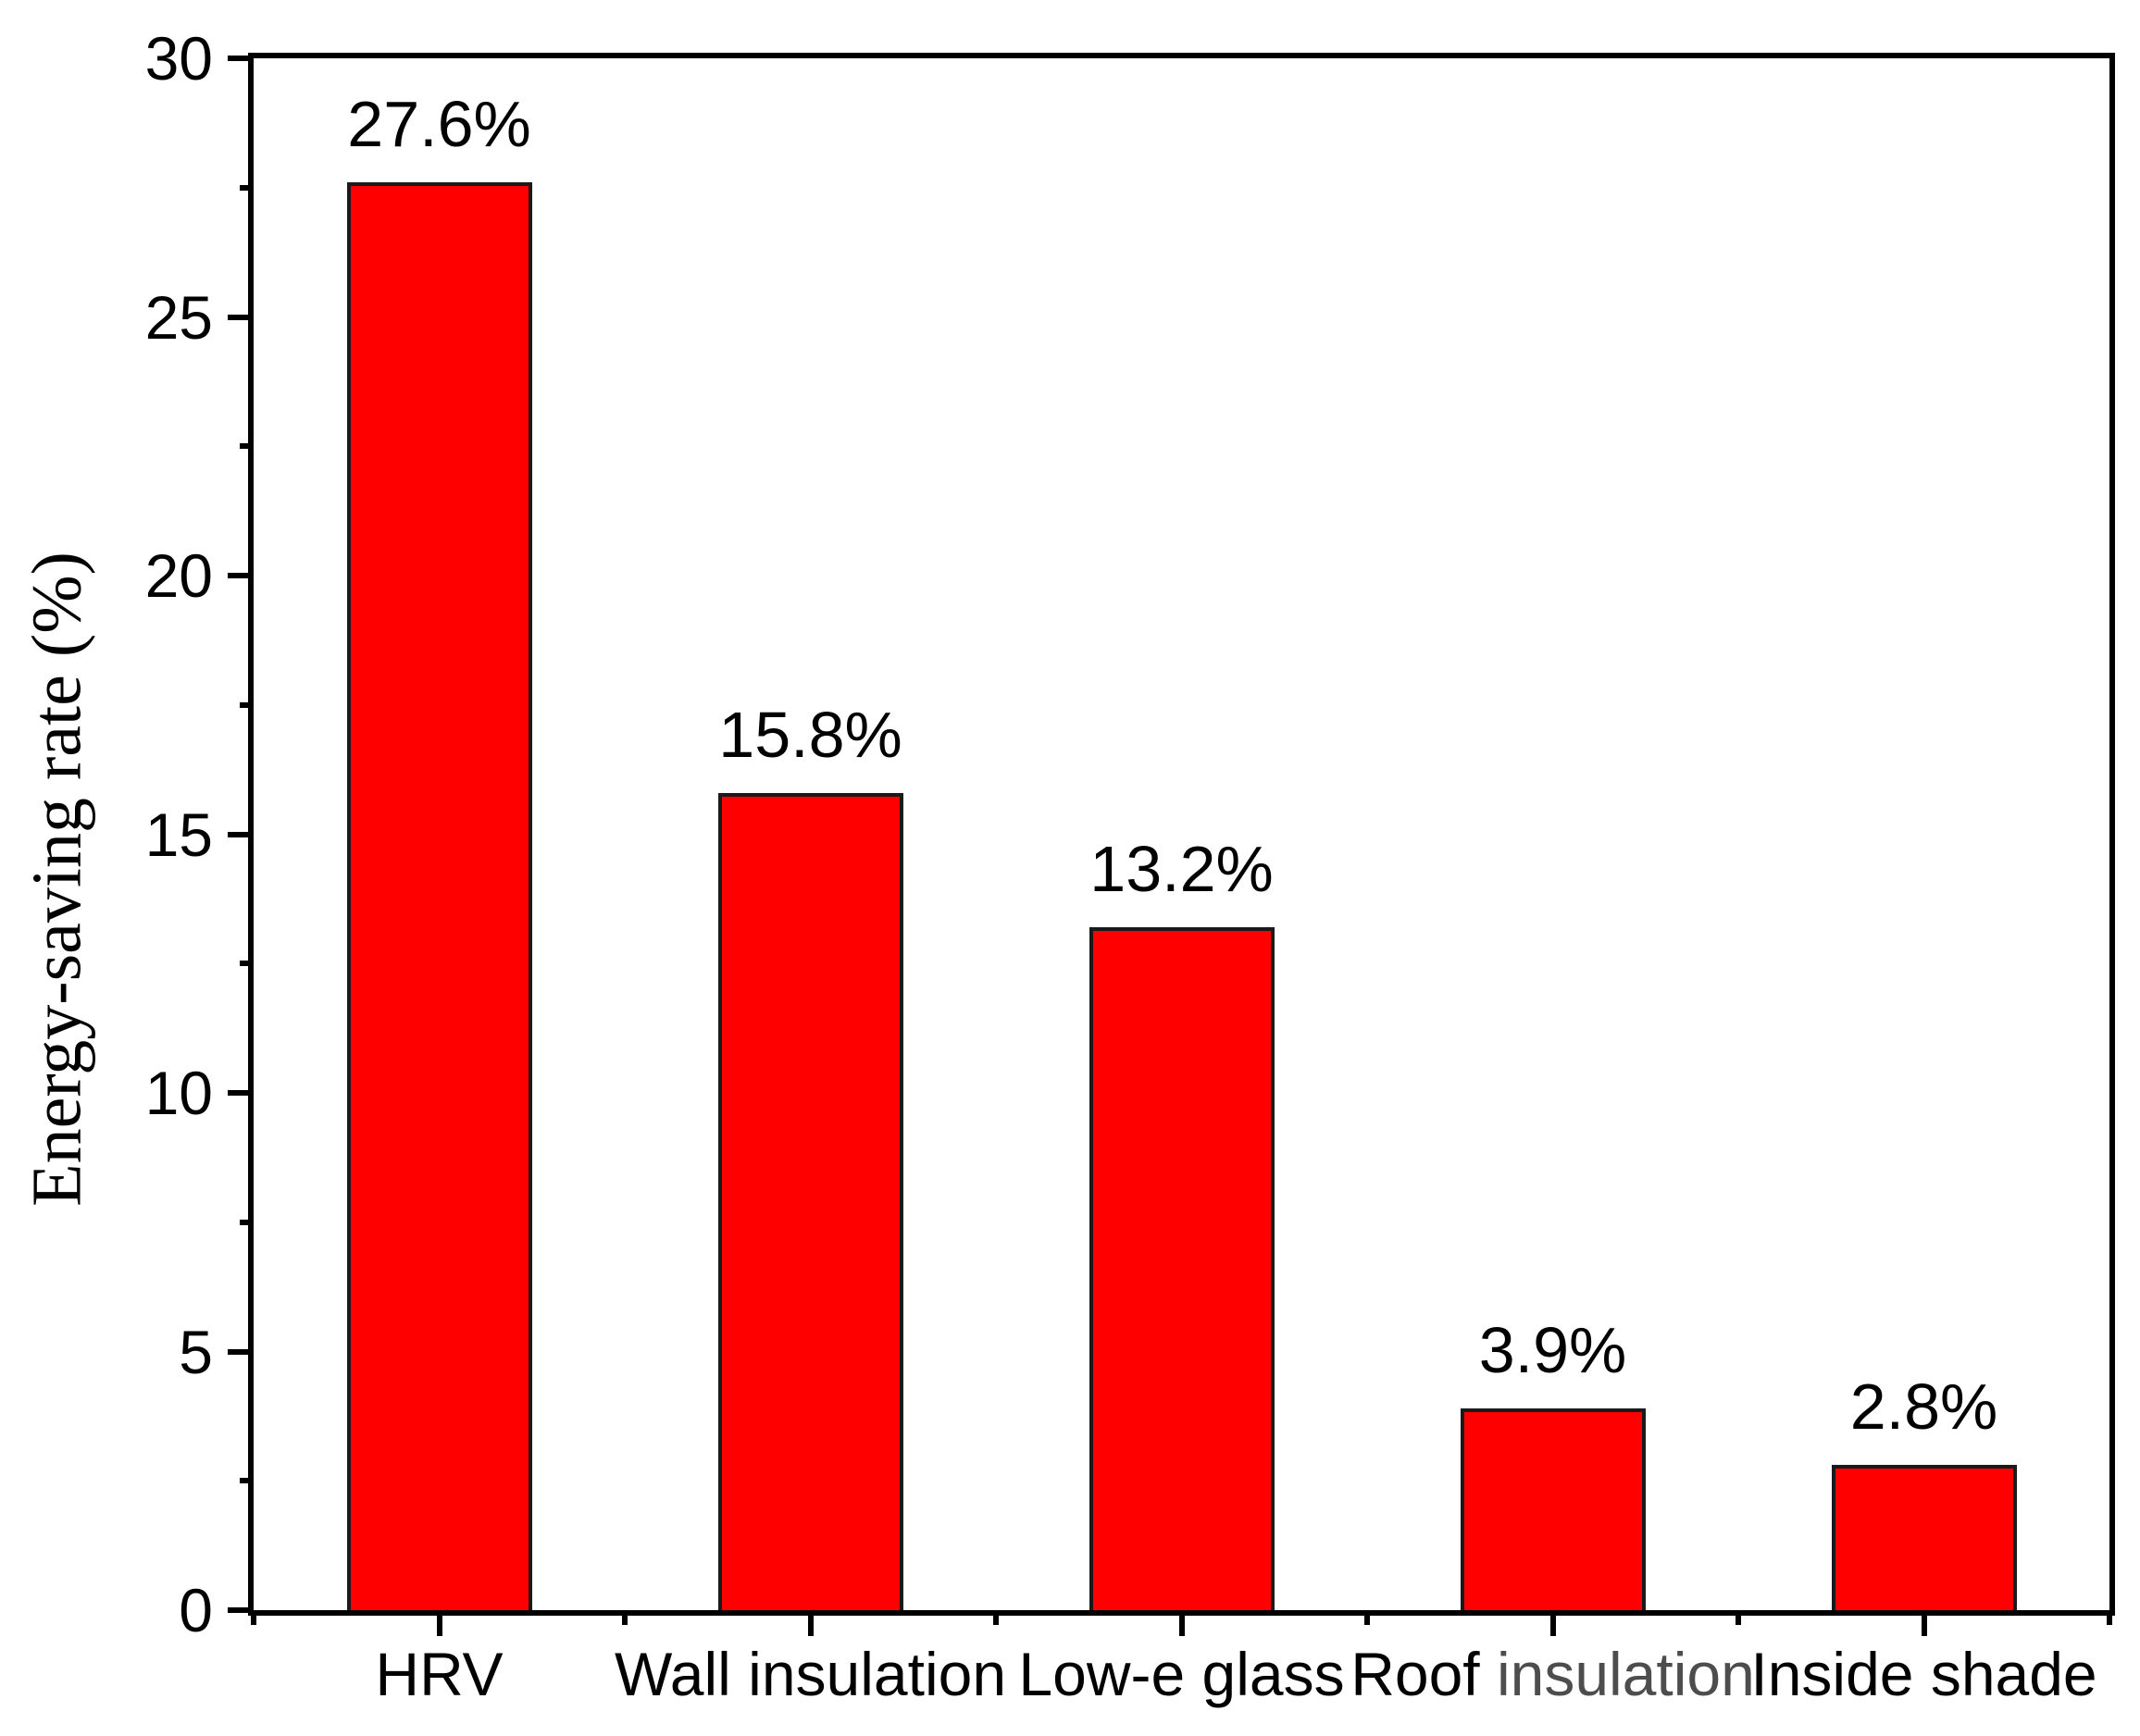 This screenshot has width=2140, height=1736. What do you see at coordinates (1924, 1623) in the screenshot?
I see `x-major-tick-inside-shade` at bounding box center [1924, 1623].